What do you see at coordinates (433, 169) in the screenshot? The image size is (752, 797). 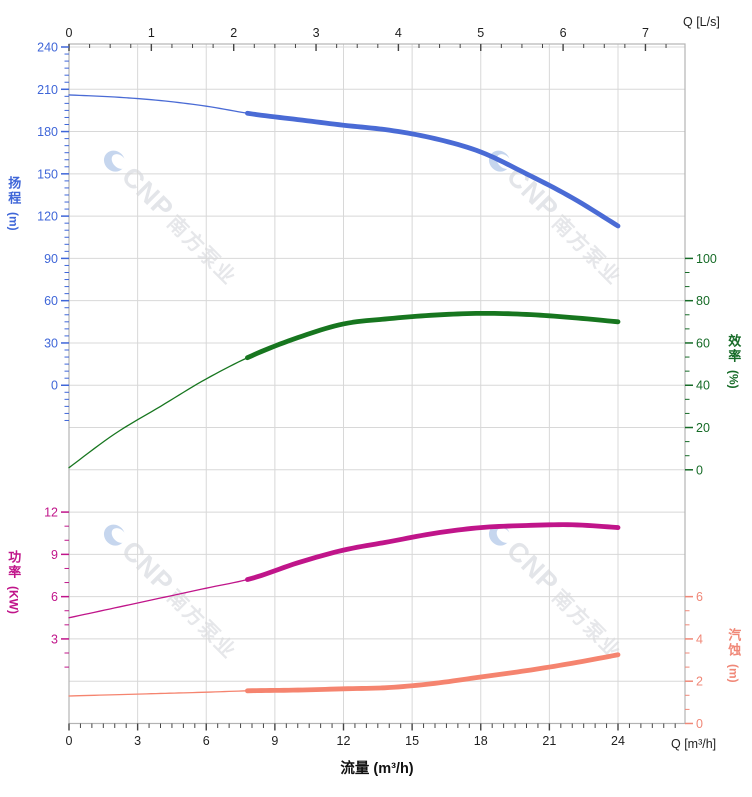 I see `curve-head` at bounding box center [433, 169].